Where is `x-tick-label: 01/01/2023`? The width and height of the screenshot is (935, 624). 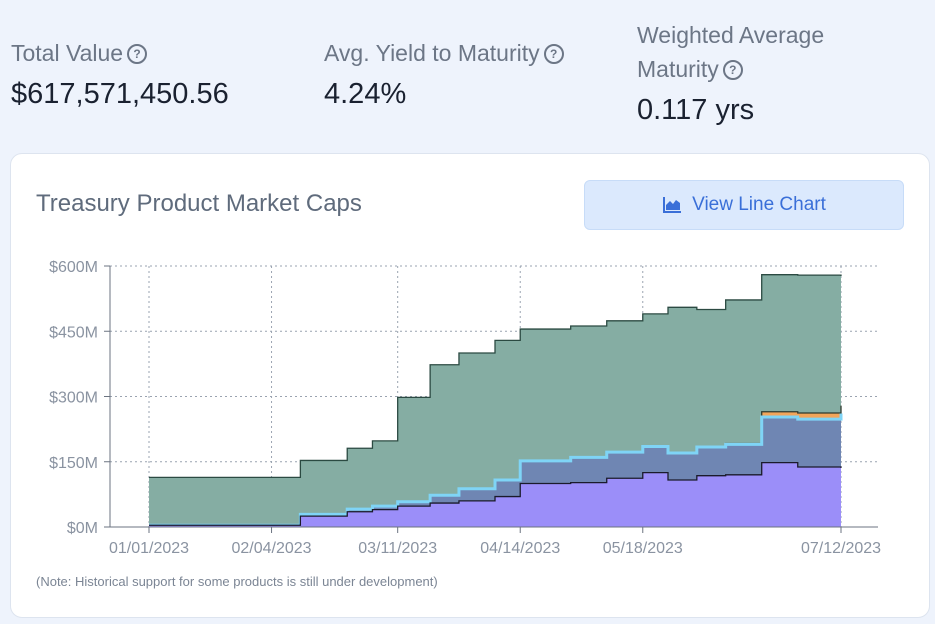 x-tick-label: 01/01/2023 is located at coordinates (149, 548).